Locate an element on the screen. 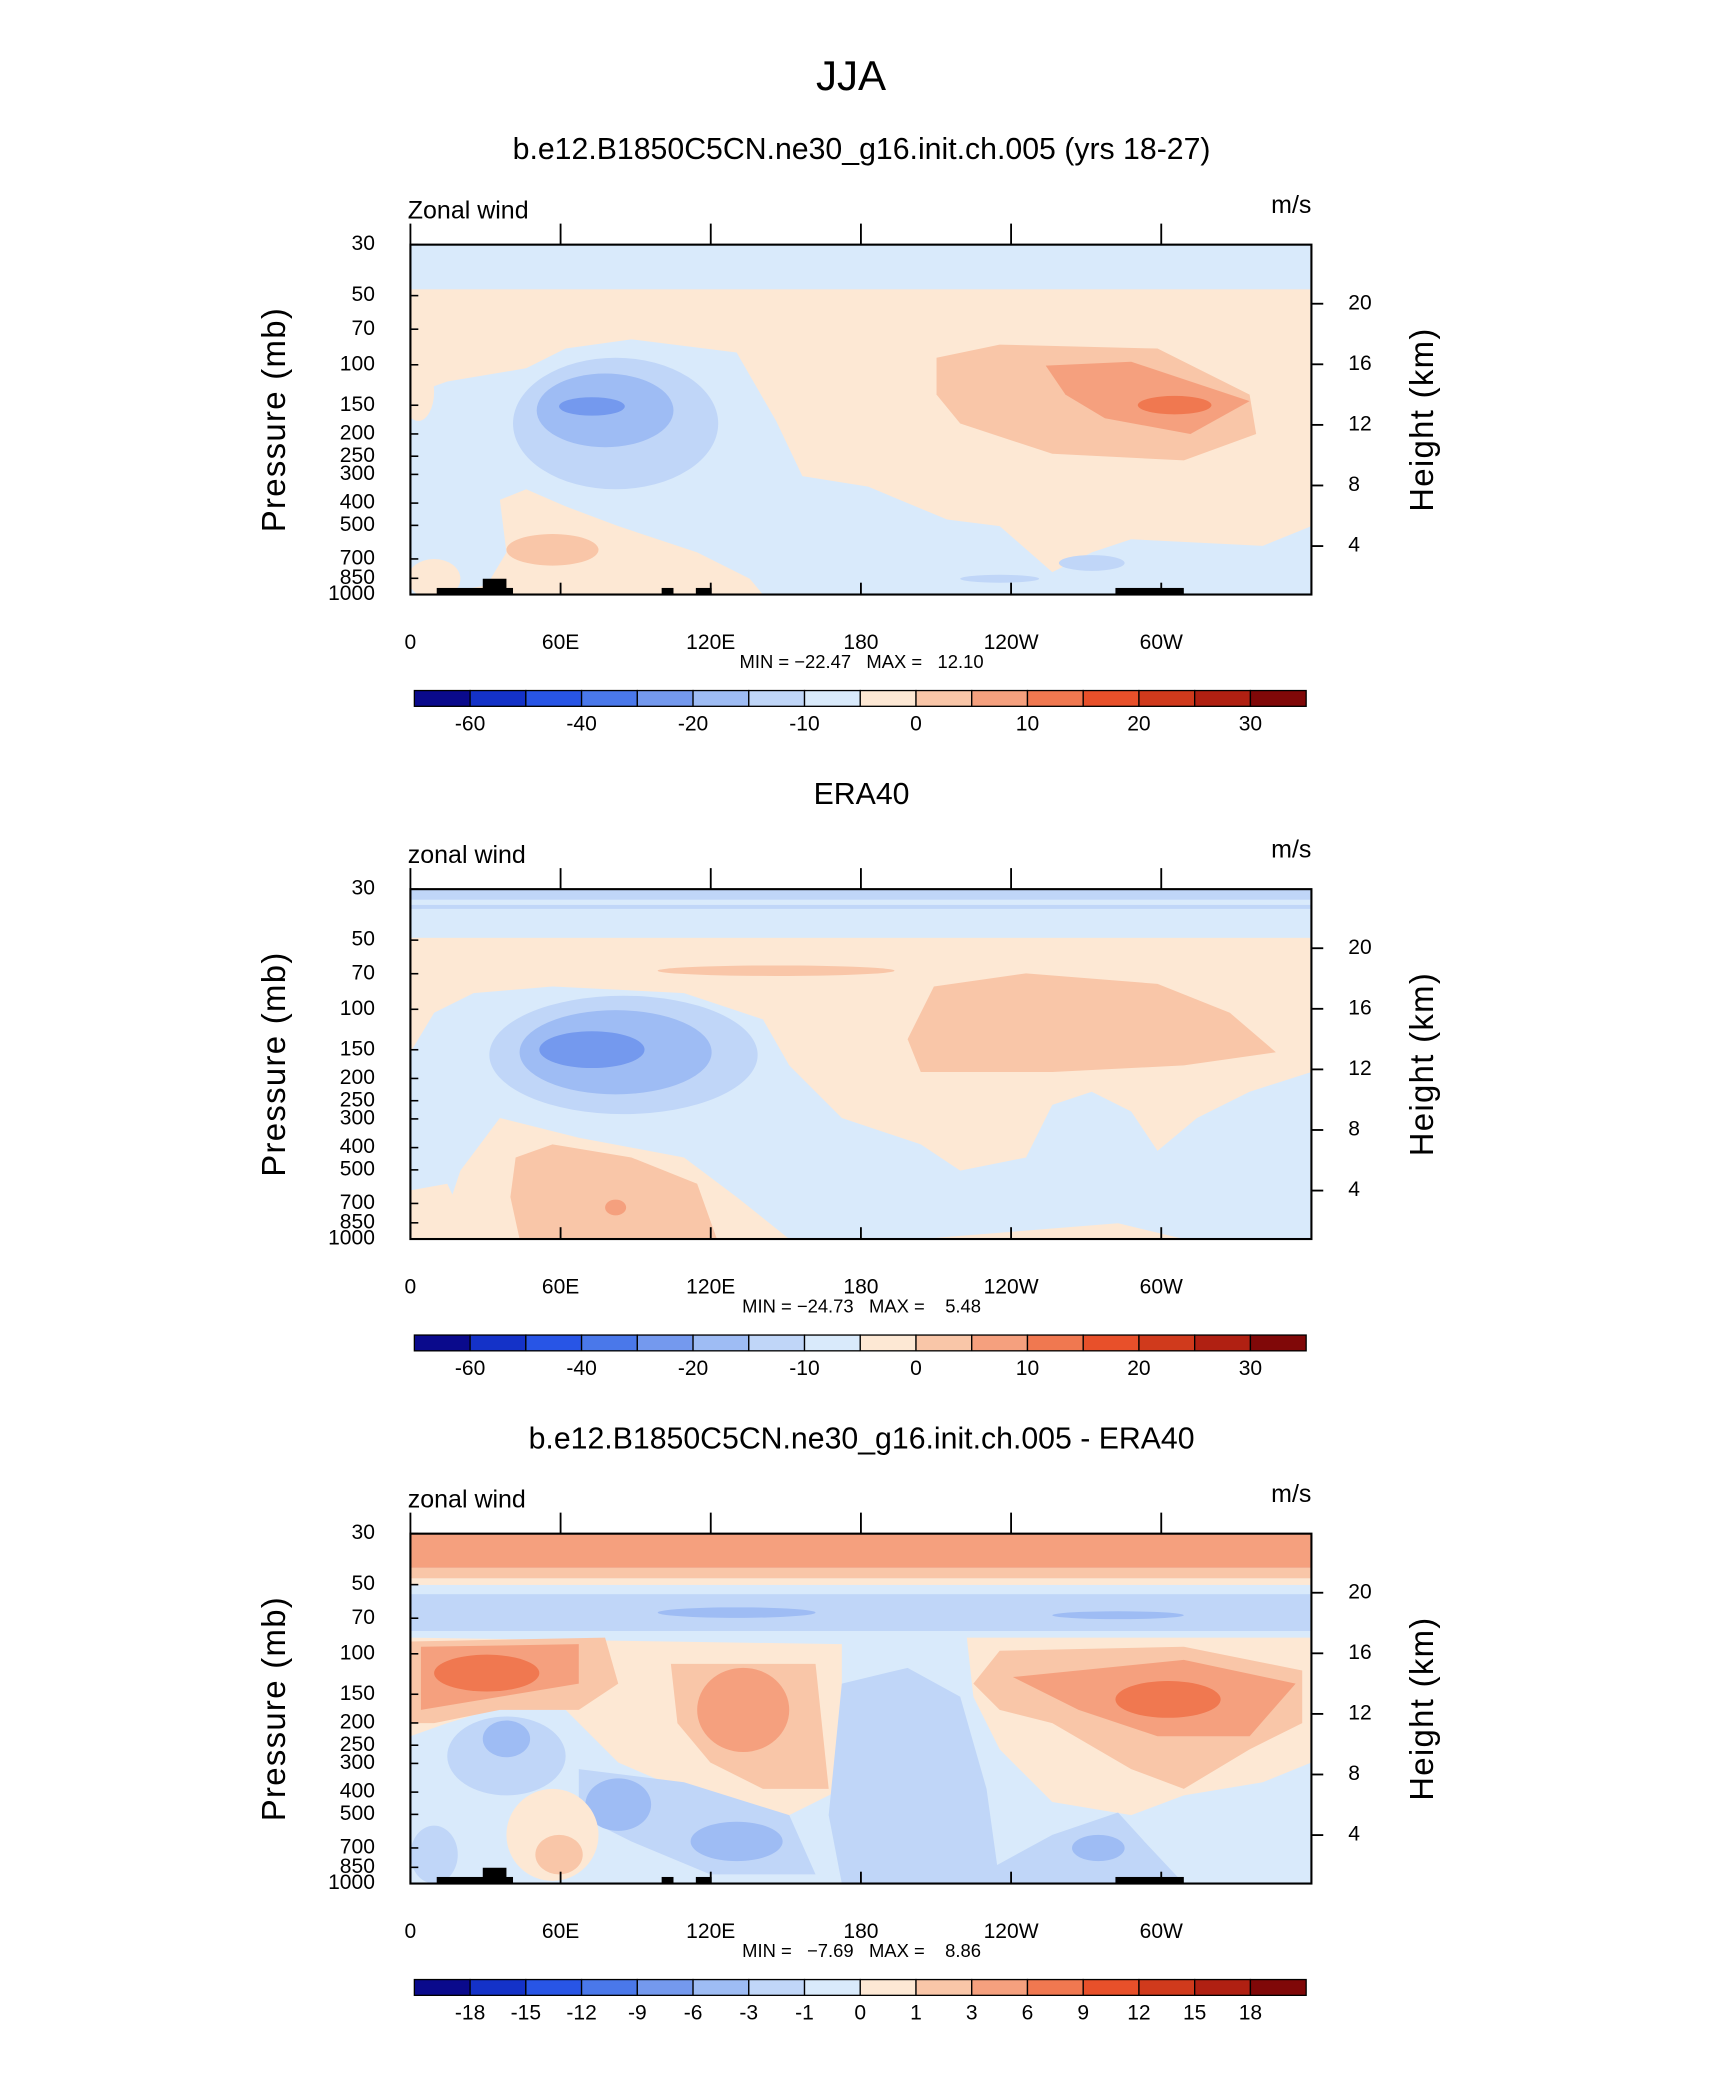  colorbar-label: 30 is located at coordinates (1250, 723).